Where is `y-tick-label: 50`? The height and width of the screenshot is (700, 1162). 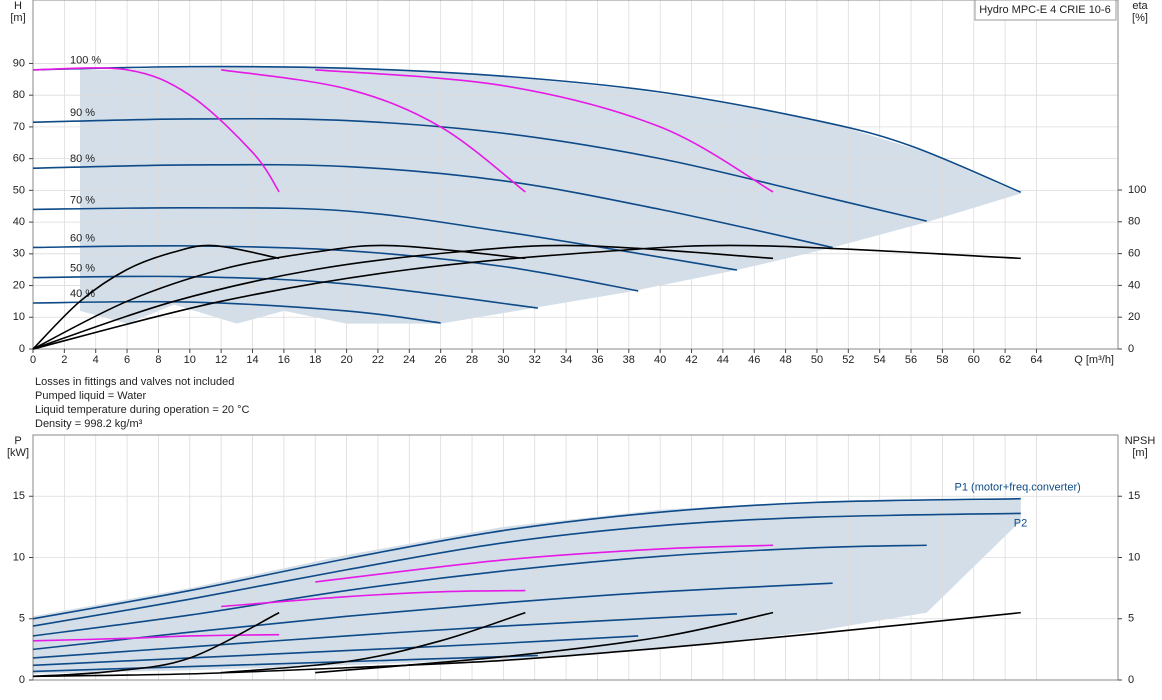 y-tick-label: 50 is located at coordinates (19, 190).